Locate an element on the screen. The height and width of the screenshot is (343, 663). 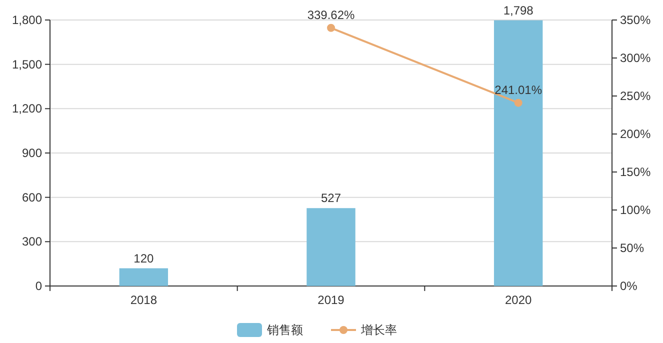
y2-tick-label: 100% is located at coordinates (636, 210).